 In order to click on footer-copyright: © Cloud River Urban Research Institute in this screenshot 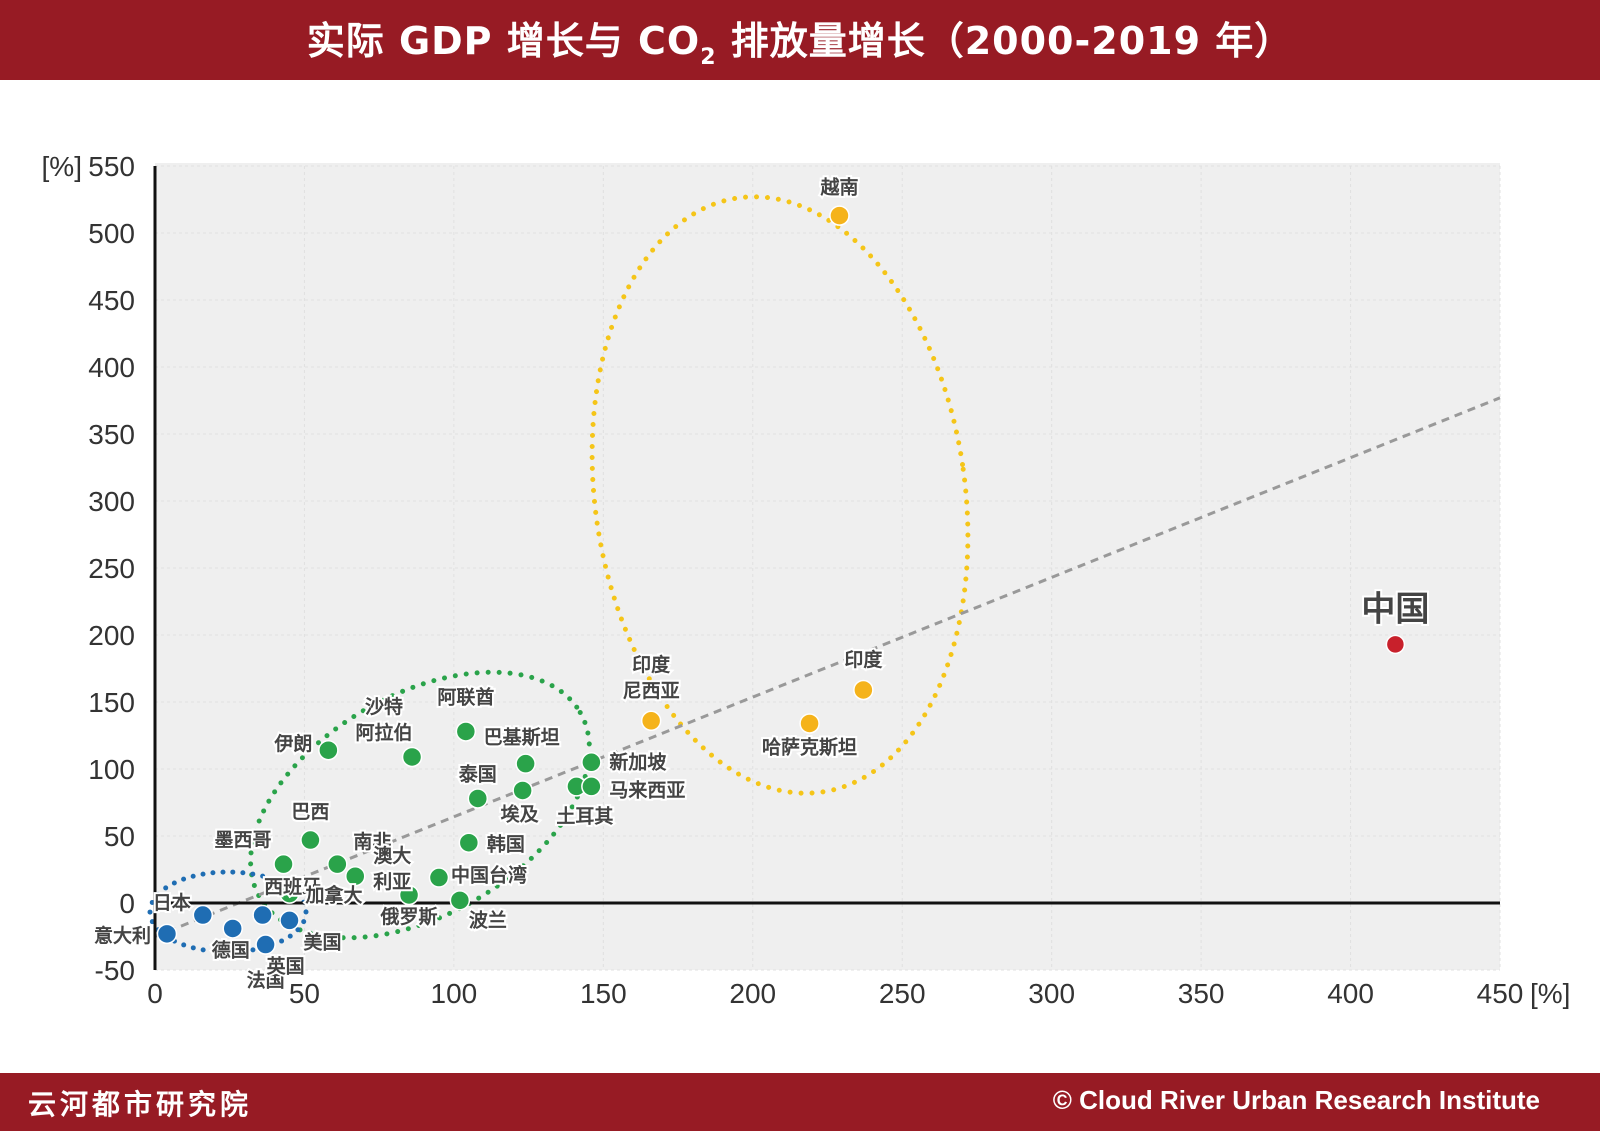, I will do `click(1296, 1100)`.